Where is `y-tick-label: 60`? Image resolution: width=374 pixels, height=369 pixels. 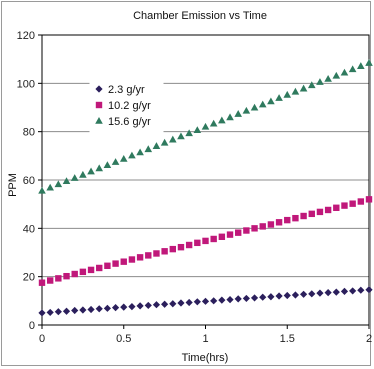
y-tick-label: 60 is located at coordinates (29, 181).